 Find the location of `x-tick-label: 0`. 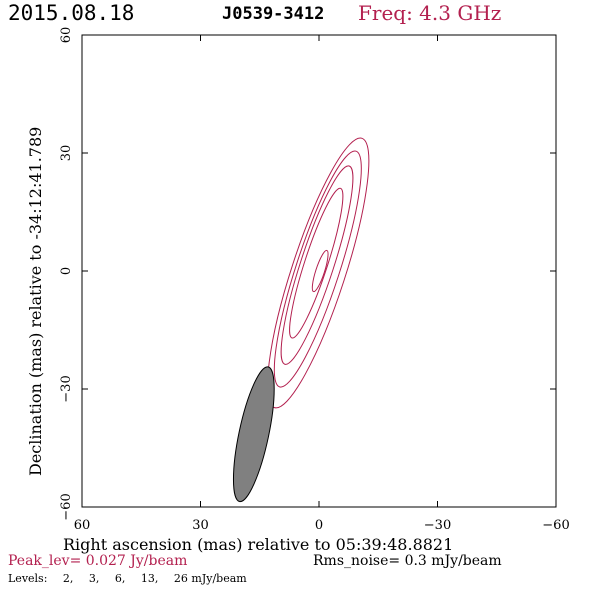

x-tick-label: 0 is located at coordinates (319, 525).